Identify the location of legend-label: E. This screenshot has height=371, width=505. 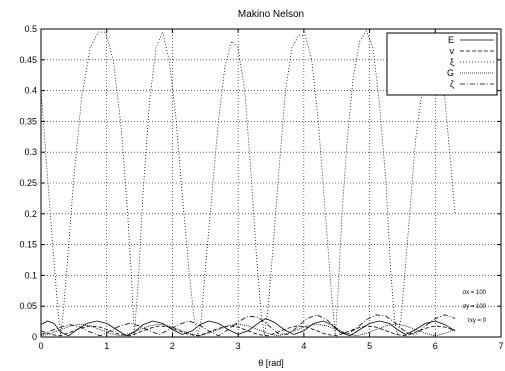
(451, 40).